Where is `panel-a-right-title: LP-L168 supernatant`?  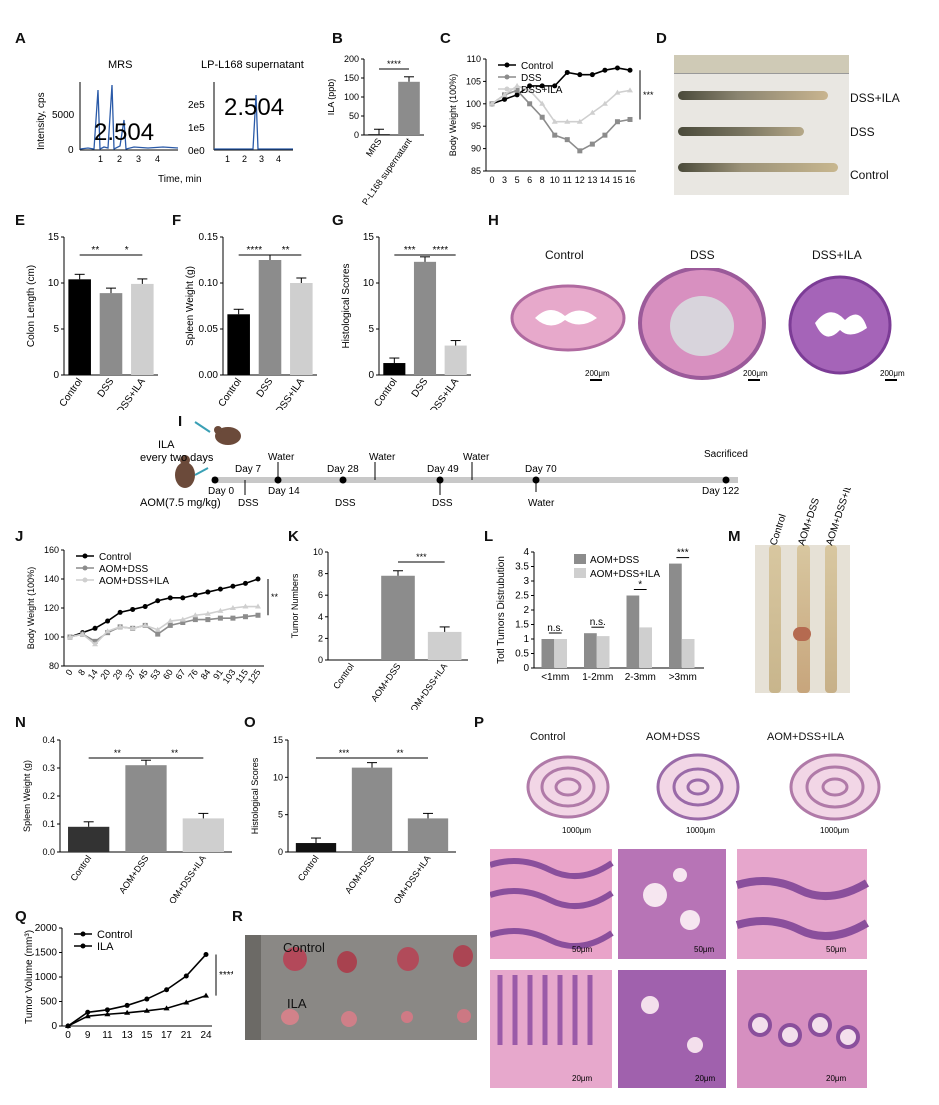
panel-a-right-title: LP-L168 supernatant is located at coordinates (252, 65).